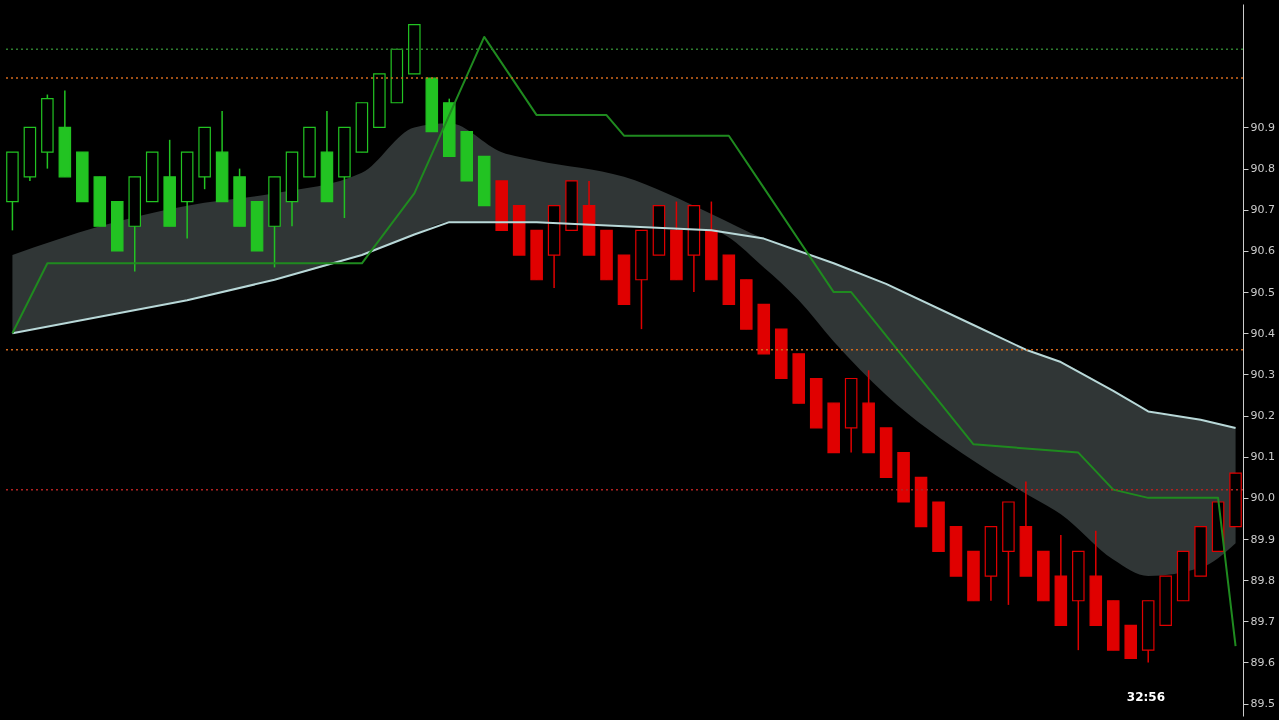  I want to click on y-tick-label: 90.0, so click(1262, 498).